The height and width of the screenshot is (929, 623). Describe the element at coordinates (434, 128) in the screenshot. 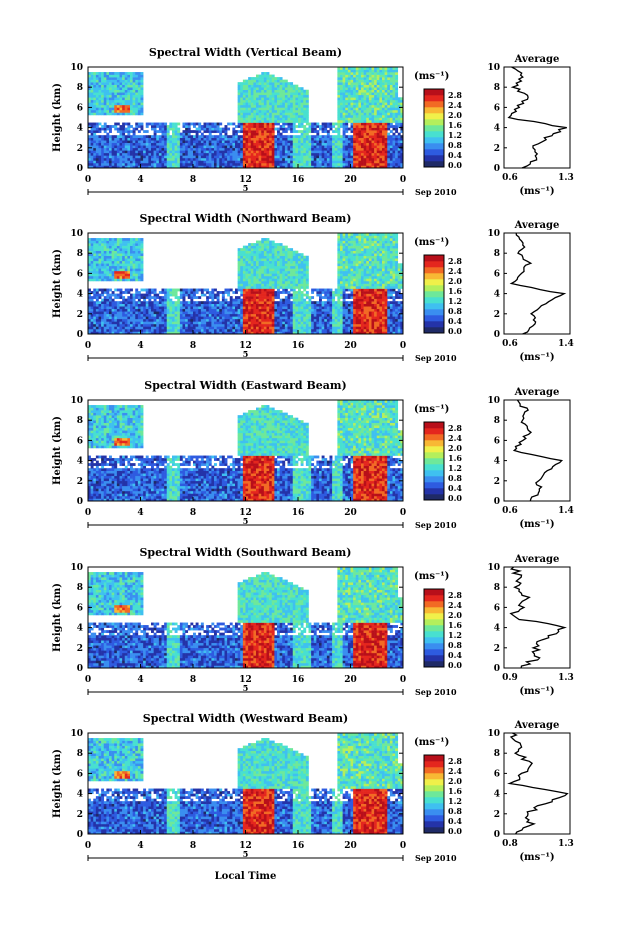

I see `colorbar-frame` at that location.